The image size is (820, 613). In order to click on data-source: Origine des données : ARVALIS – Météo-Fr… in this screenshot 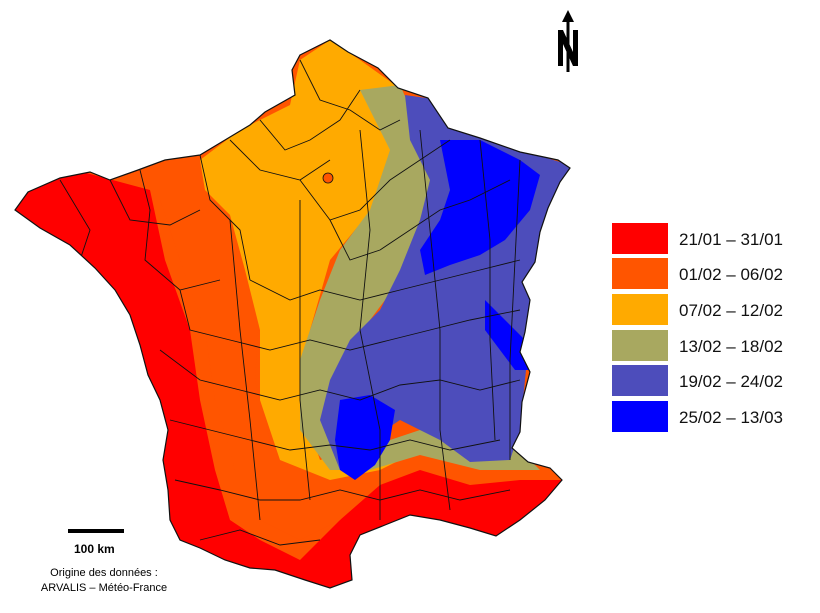, I will do `click(104, 581)`.